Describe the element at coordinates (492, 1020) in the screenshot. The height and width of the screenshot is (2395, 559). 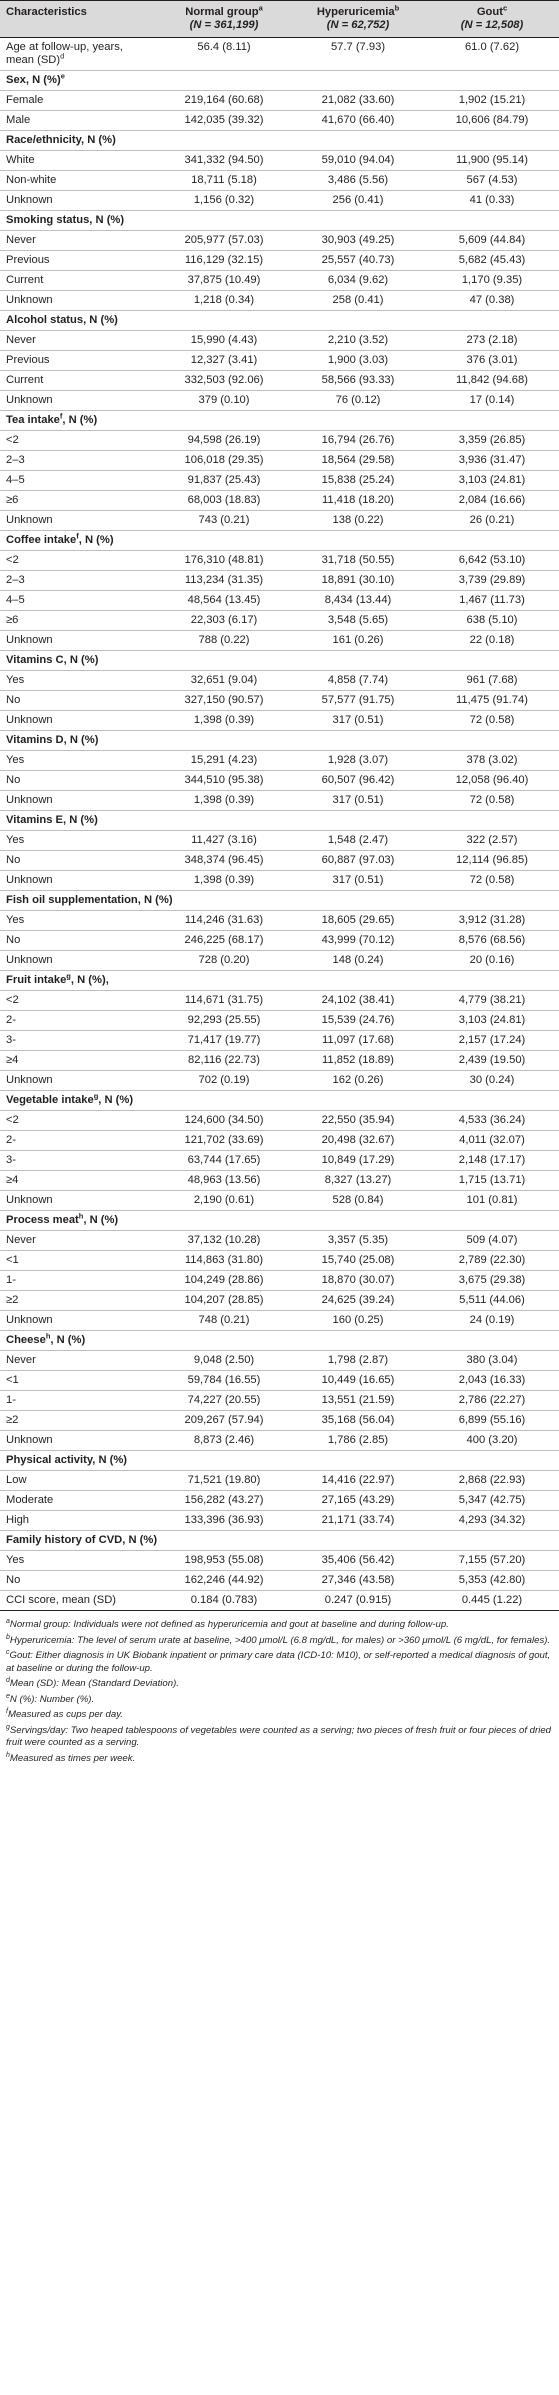
I see `cell-gout: 3,103 (24.81)` at that location.